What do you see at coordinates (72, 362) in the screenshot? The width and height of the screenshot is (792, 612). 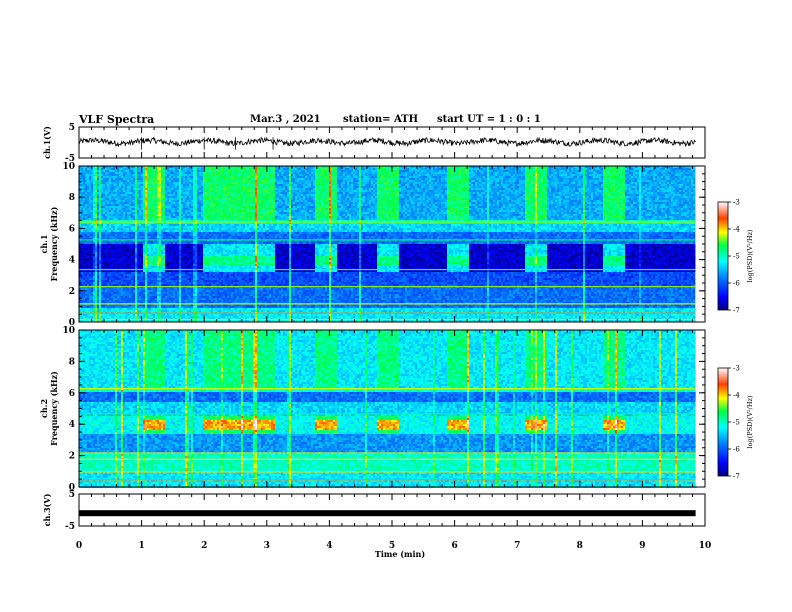 I see `ch2-spectrogram-ytick: 8` at bounding box center [72, 362].